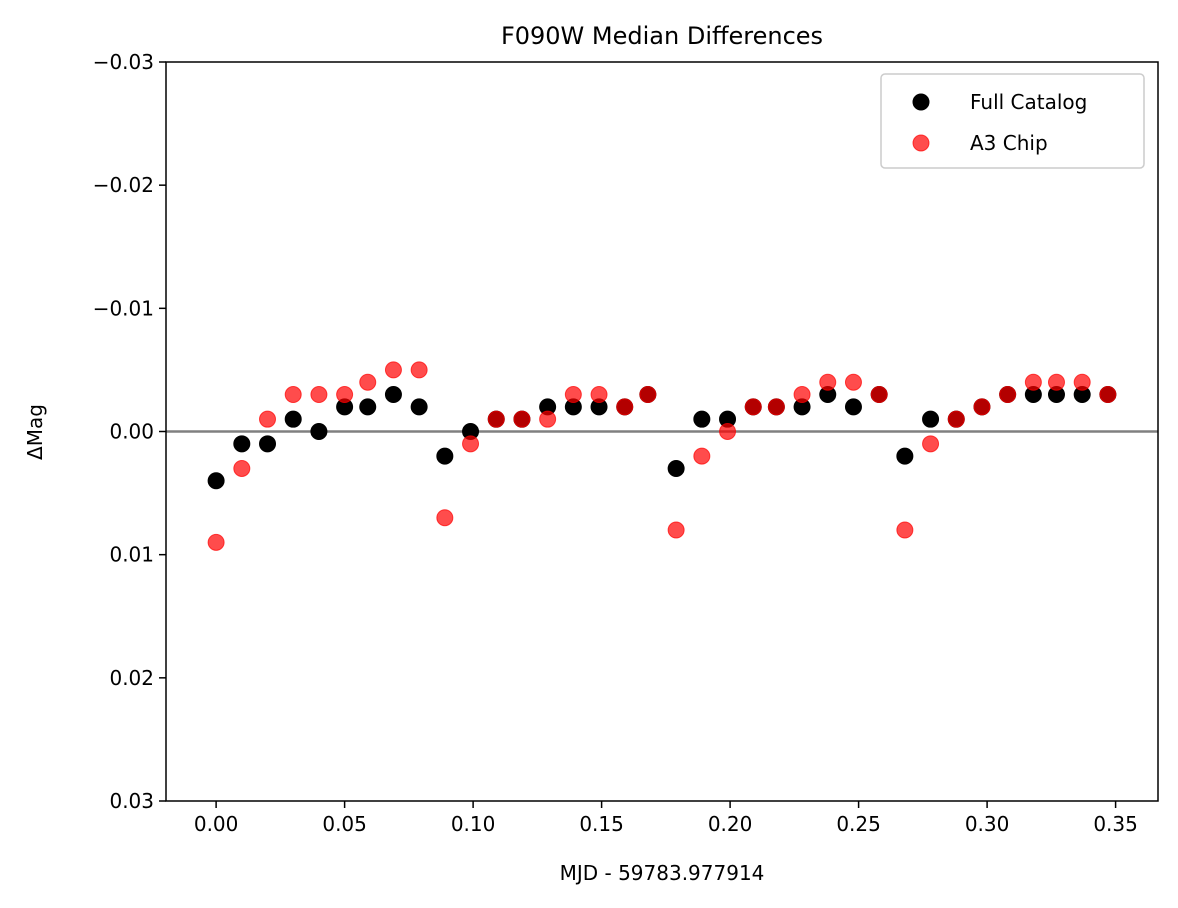 This screenshot has width=1178, height=908. I want to click on y-axis-ticks: −0.03 −0.02 −0.01 0.00 0.01 0.02 0.03, so click(129, 431).